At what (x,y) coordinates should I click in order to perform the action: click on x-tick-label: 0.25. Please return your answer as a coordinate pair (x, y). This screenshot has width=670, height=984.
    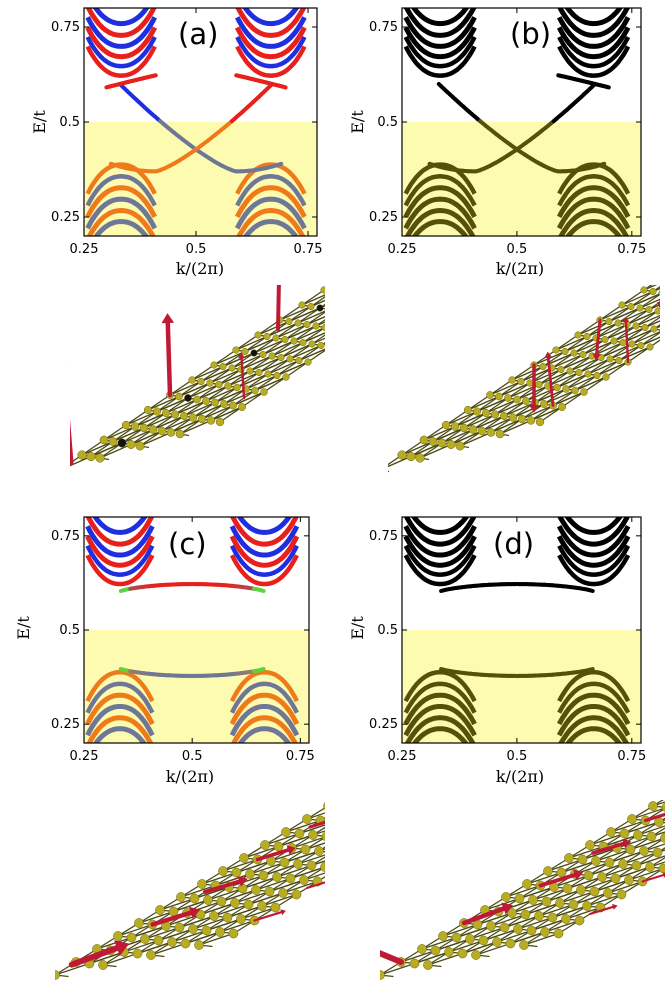
    Looking at the image, I should click on (402, 249).